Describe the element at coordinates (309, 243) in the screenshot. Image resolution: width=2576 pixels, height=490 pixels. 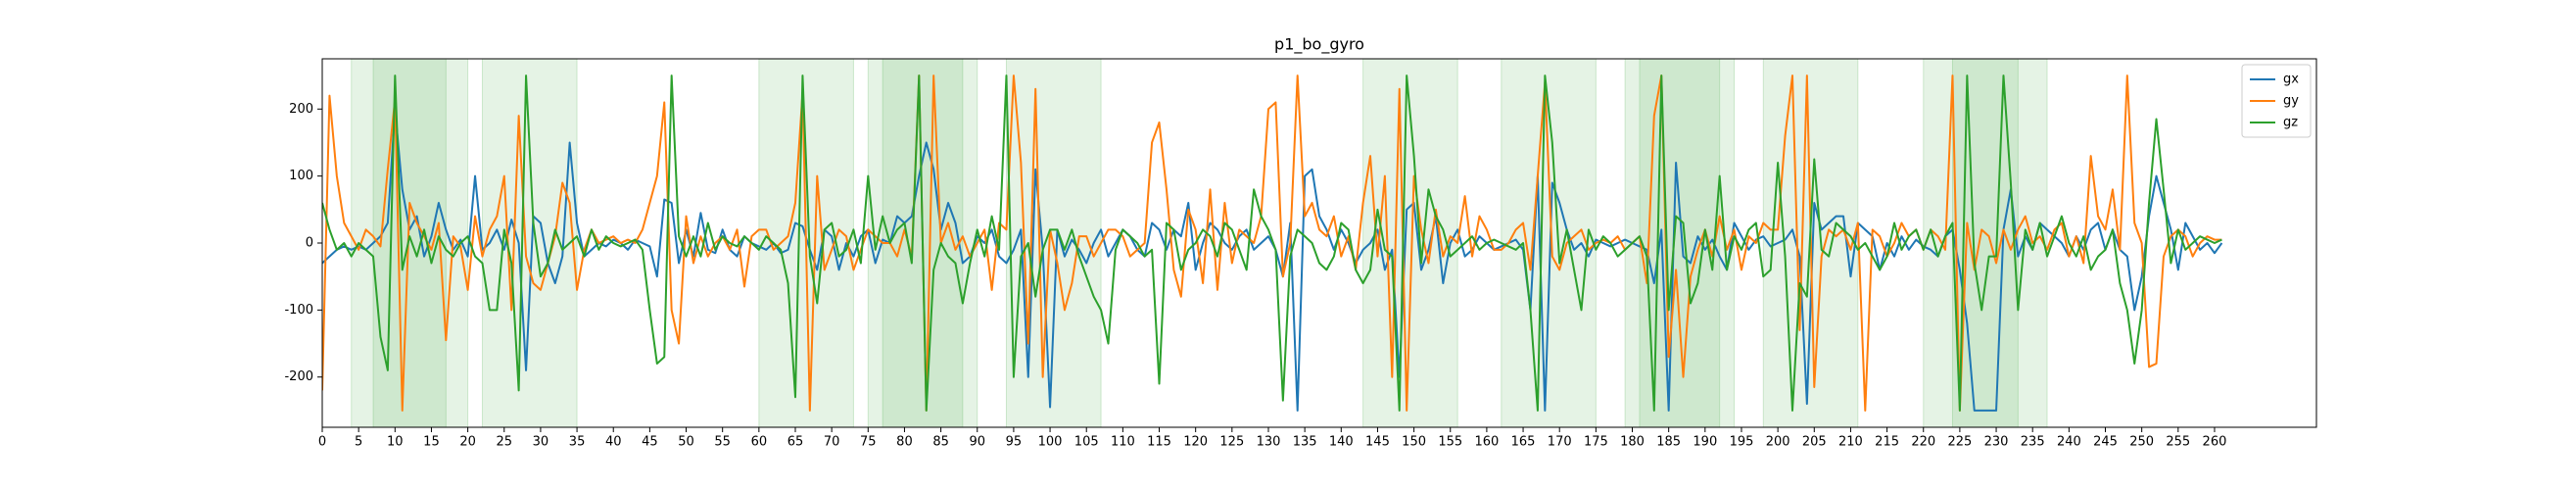
I see `y-tick-label: 0` at that location.